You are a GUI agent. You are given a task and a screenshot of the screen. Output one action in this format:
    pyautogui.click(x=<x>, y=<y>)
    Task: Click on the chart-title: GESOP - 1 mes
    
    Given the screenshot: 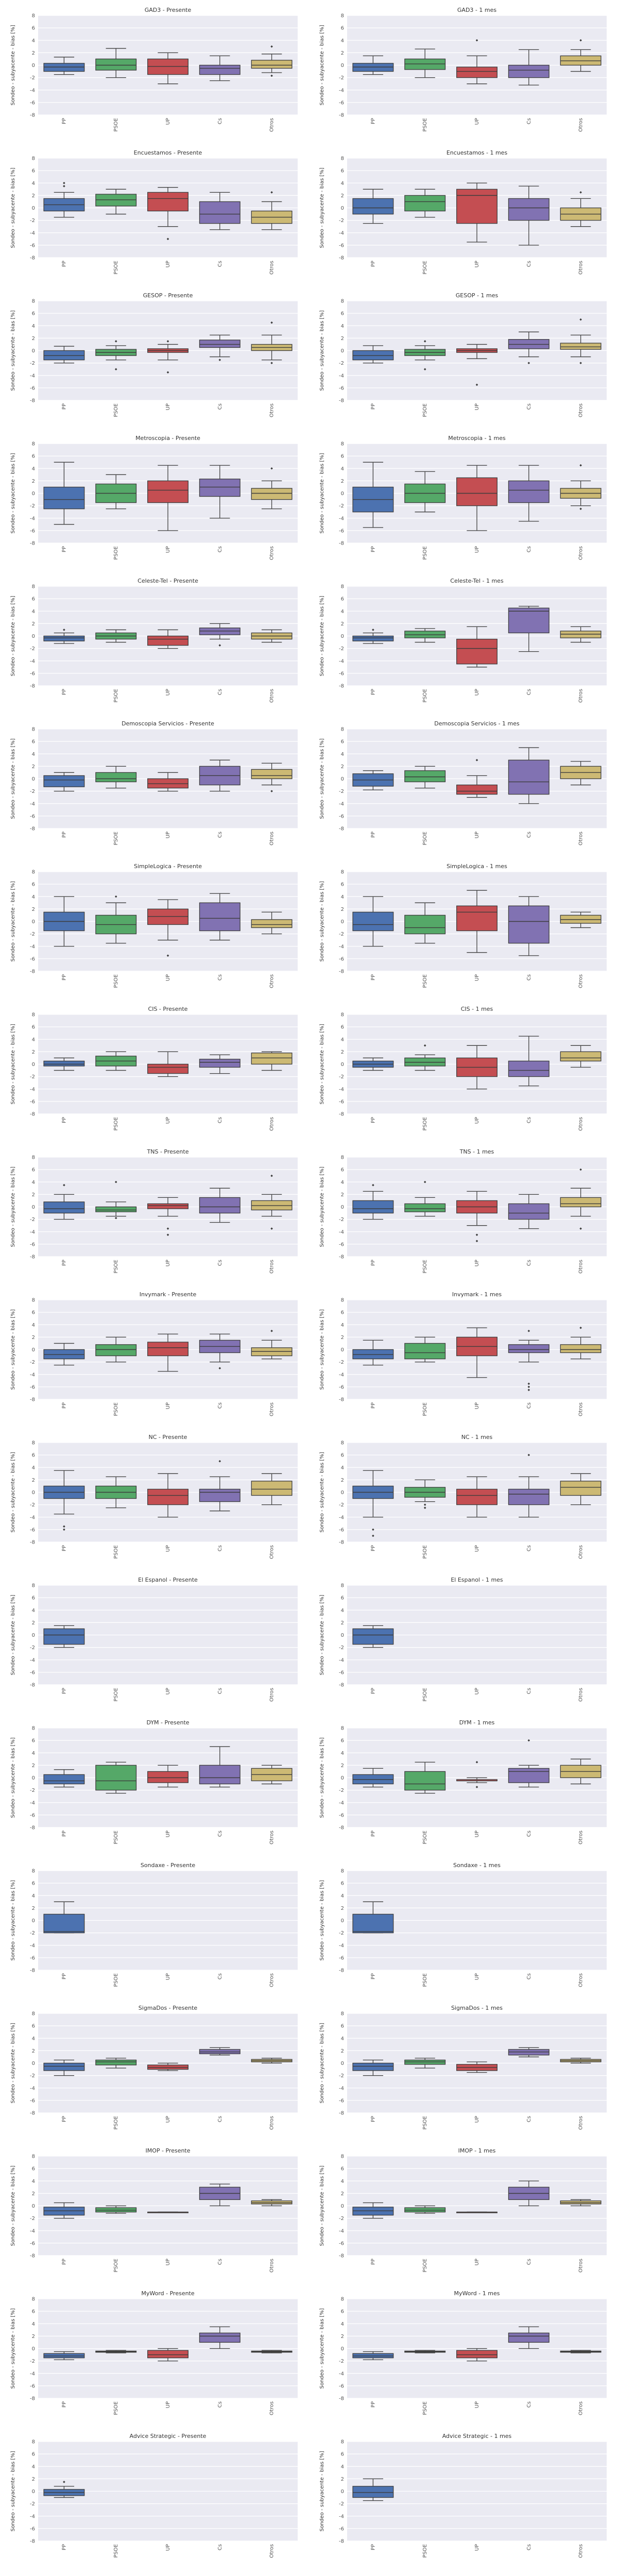 What is the action you would take?
    pyautogui.click(x=478, y=295)
    